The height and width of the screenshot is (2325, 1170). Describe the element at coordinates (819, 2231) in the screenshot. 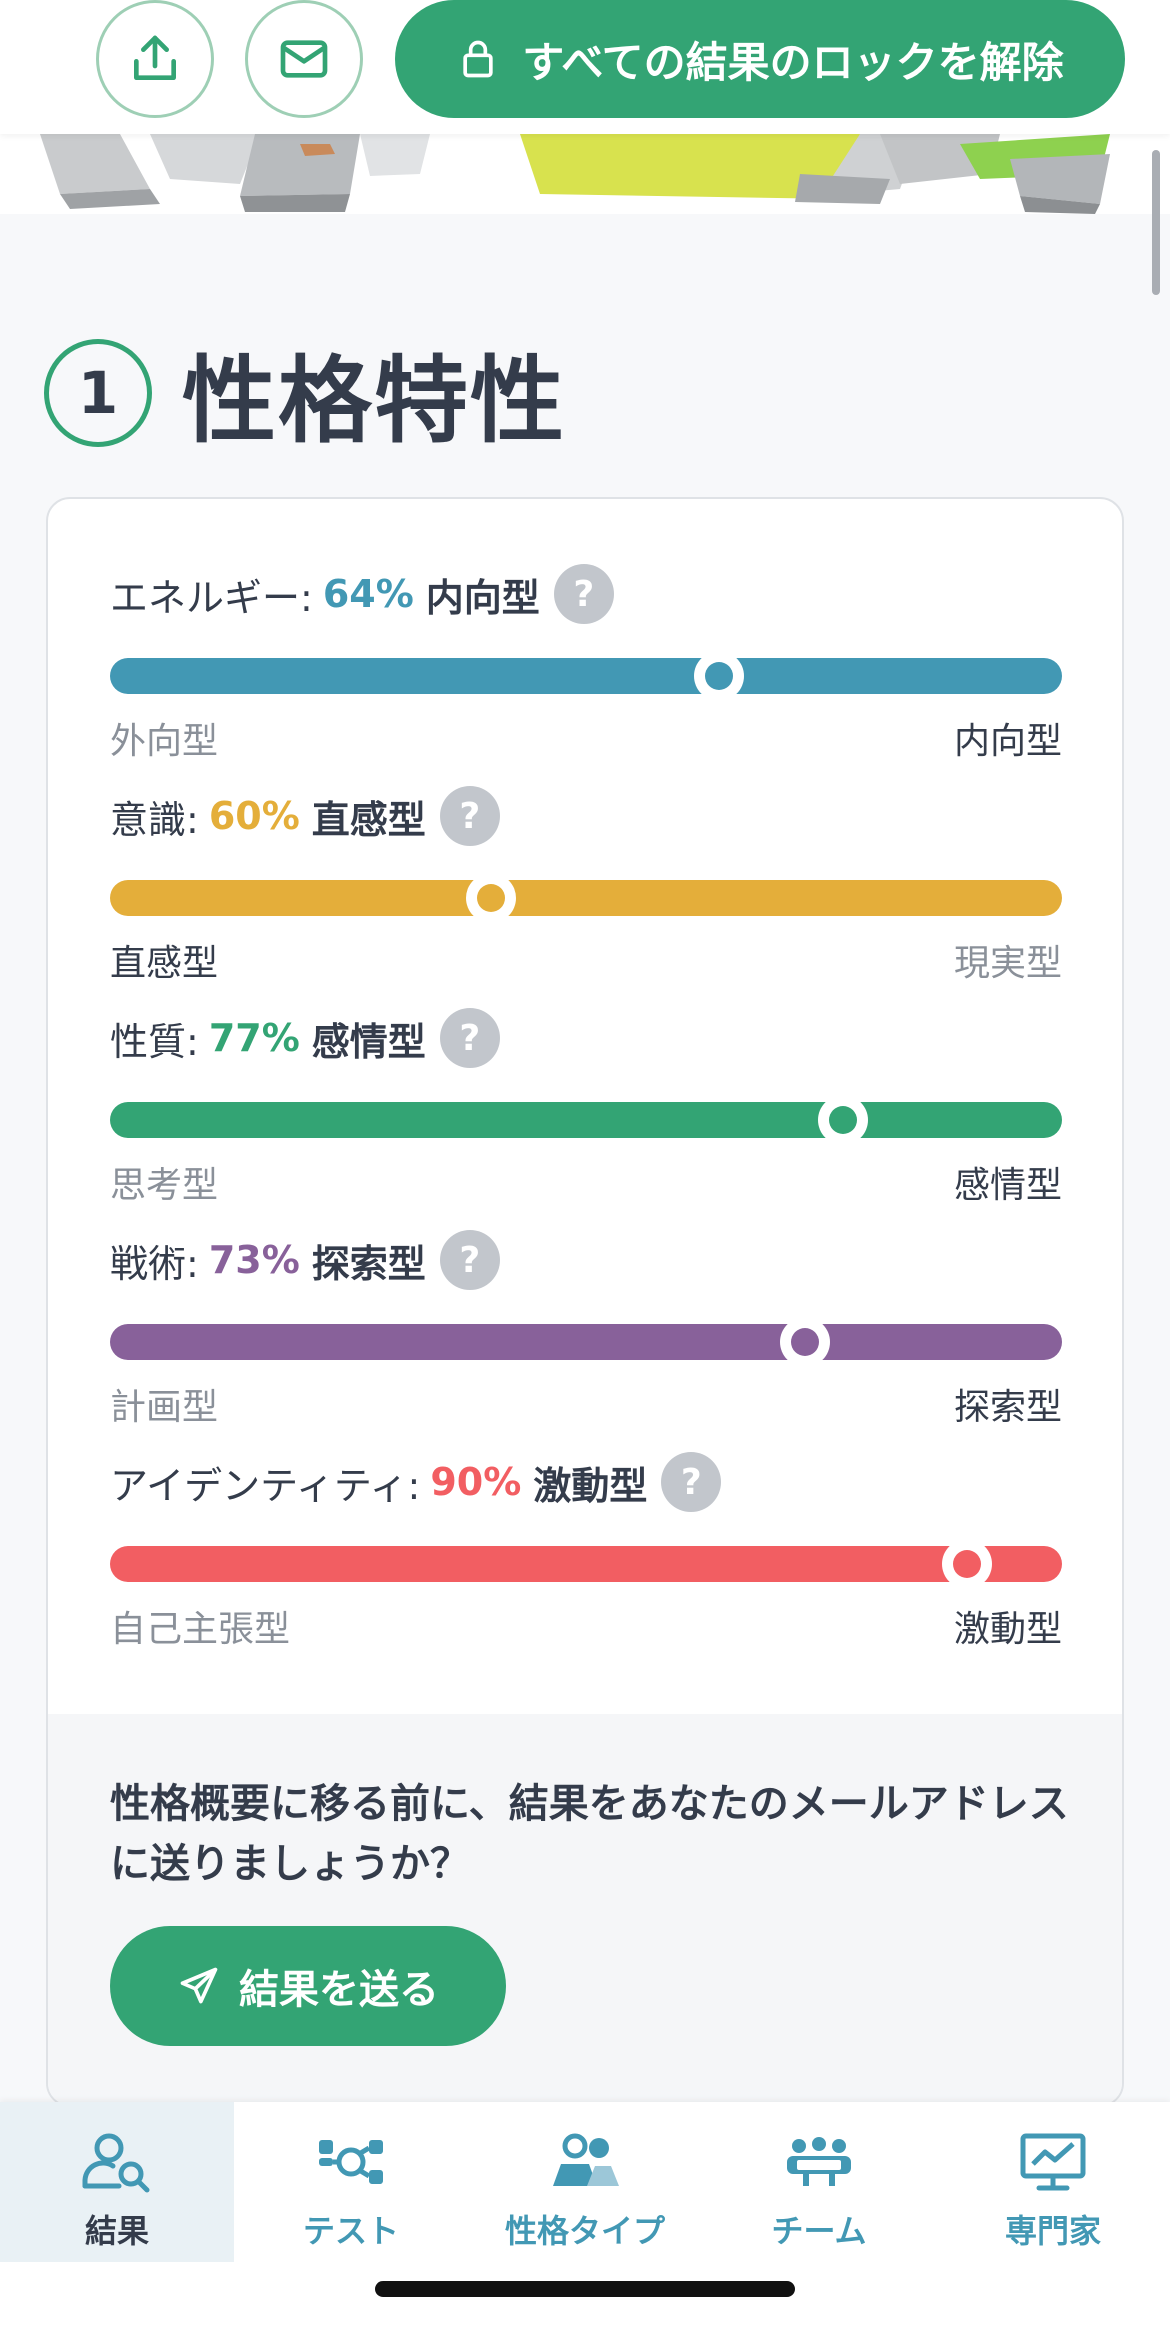

I see `nav-label: チーム` at that location.